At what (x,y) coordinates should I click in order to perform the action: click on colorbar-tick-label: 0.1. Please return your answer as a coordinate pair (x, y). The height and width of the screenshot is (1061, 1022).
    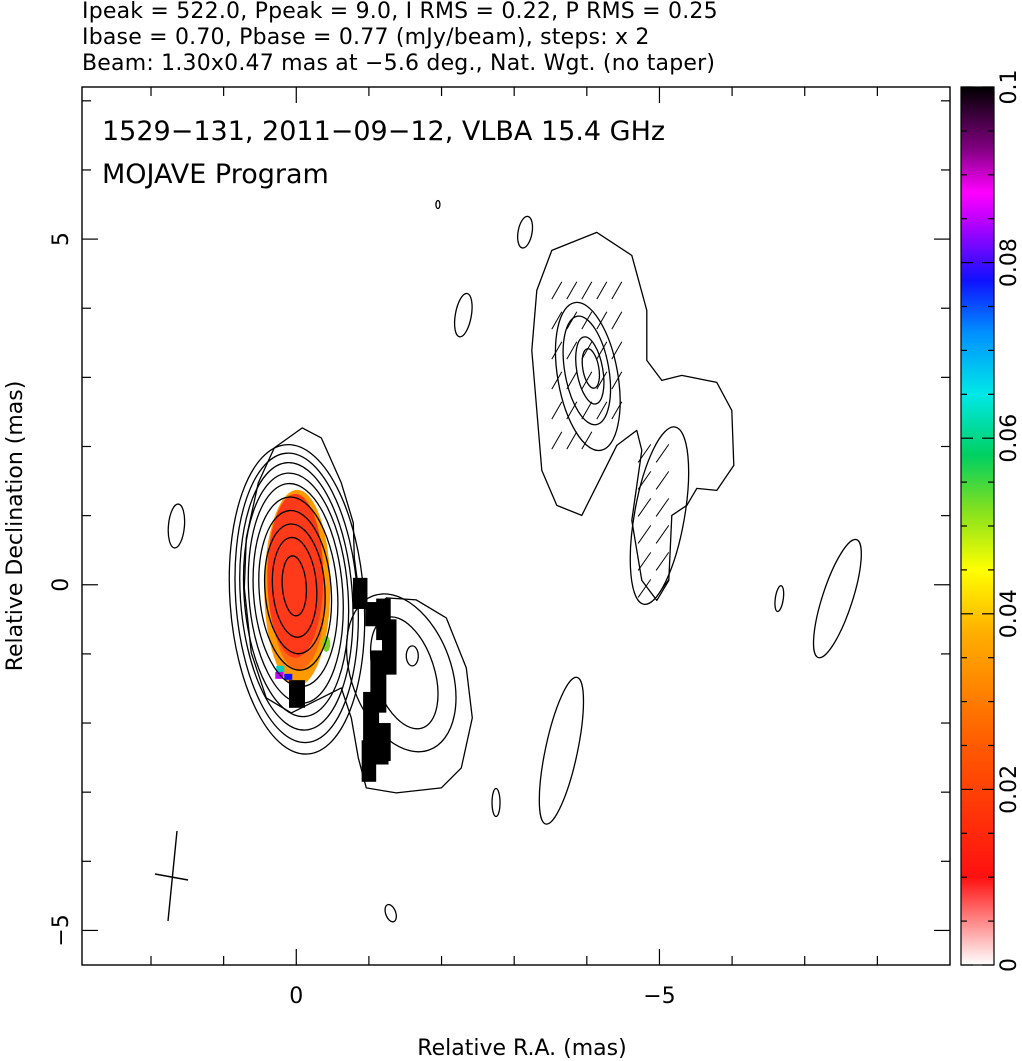
    Looking at the image, I should click on (1009, 87).